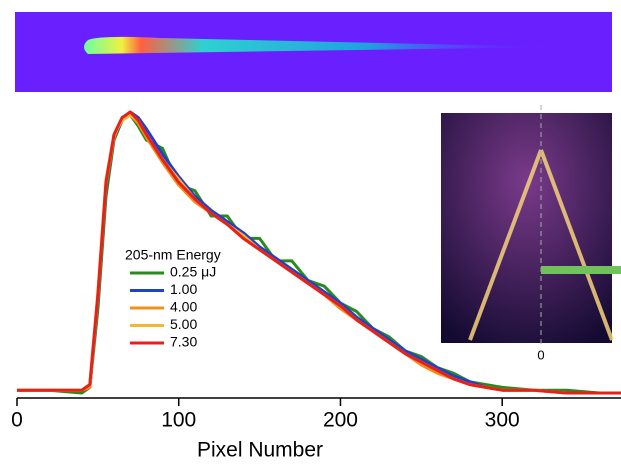 This screenshot has height=474, width=621. What do you see at coordinates (193, 272) in the screenshot?
I see `legend-label: 0.25 μJ` at bounding box center [193, 272].